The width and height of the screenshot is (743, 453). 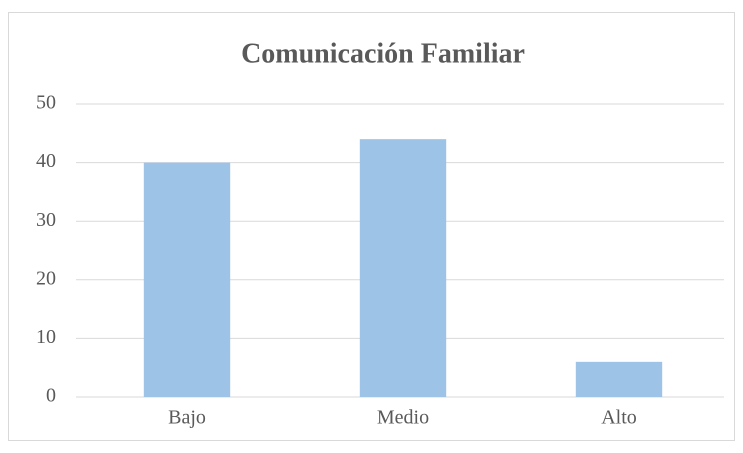 I want to click on y-tick-label: 50, so click(x=46, y=103).